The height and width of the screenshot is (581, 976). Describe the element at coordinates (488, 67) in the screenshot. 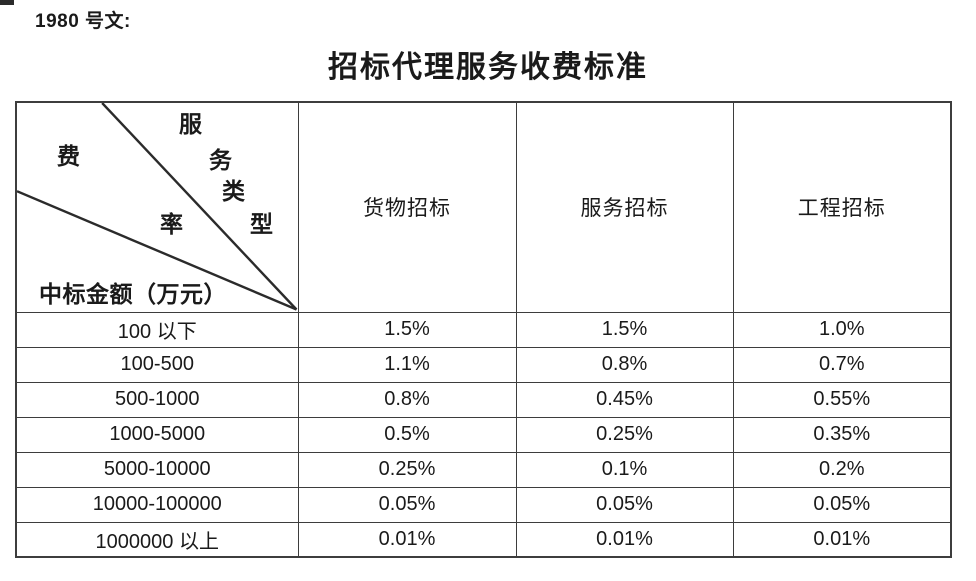

I see `page-title: 招标代理服务收费标准` at that location.